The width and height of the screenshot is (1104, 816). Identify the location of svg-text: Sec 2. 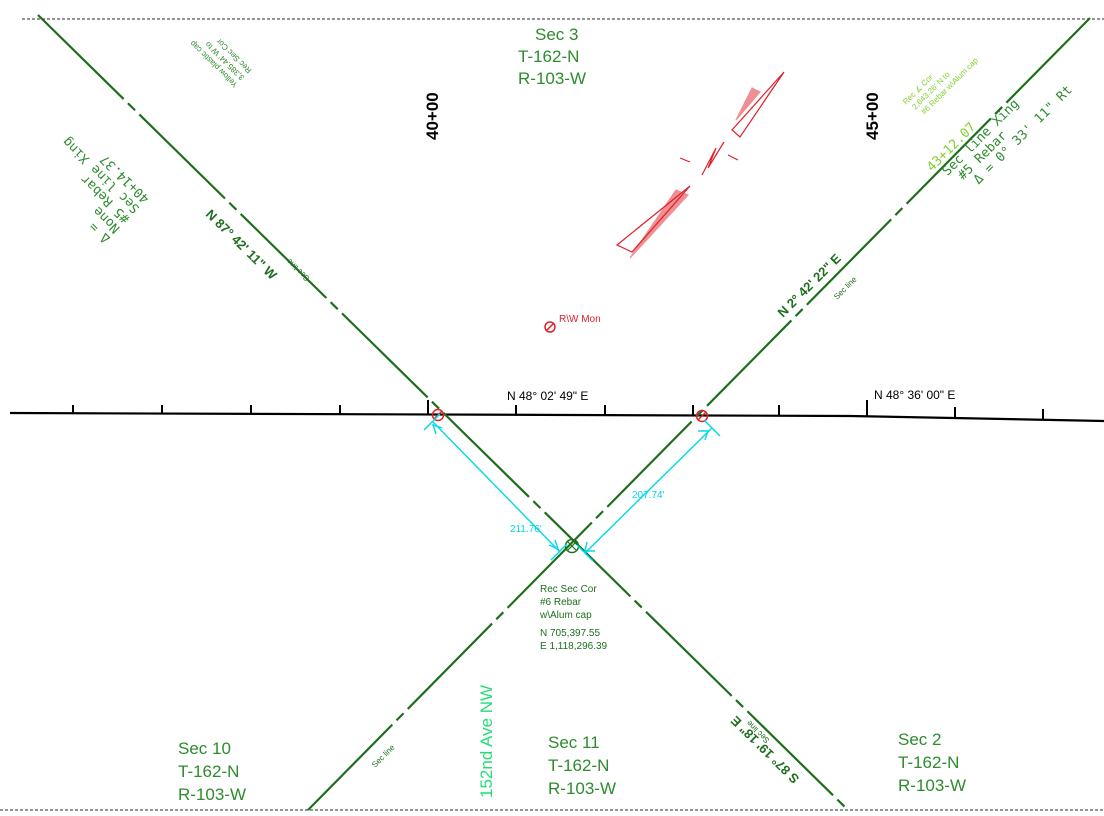
(919, 739).